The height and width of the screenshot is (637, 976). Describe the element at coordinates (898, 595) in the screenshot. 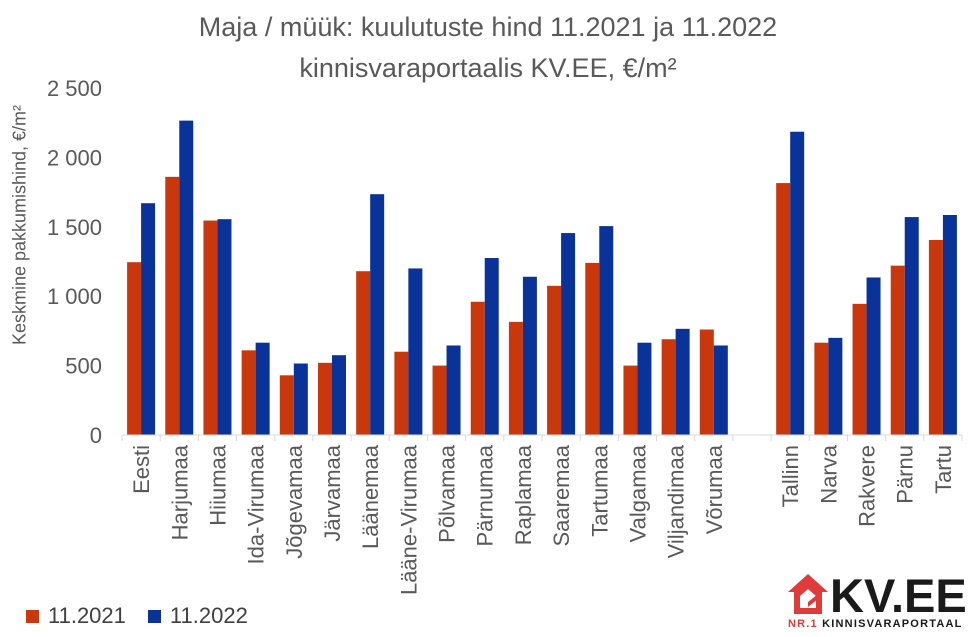

I see `logo-text: KV.EE` at that location.